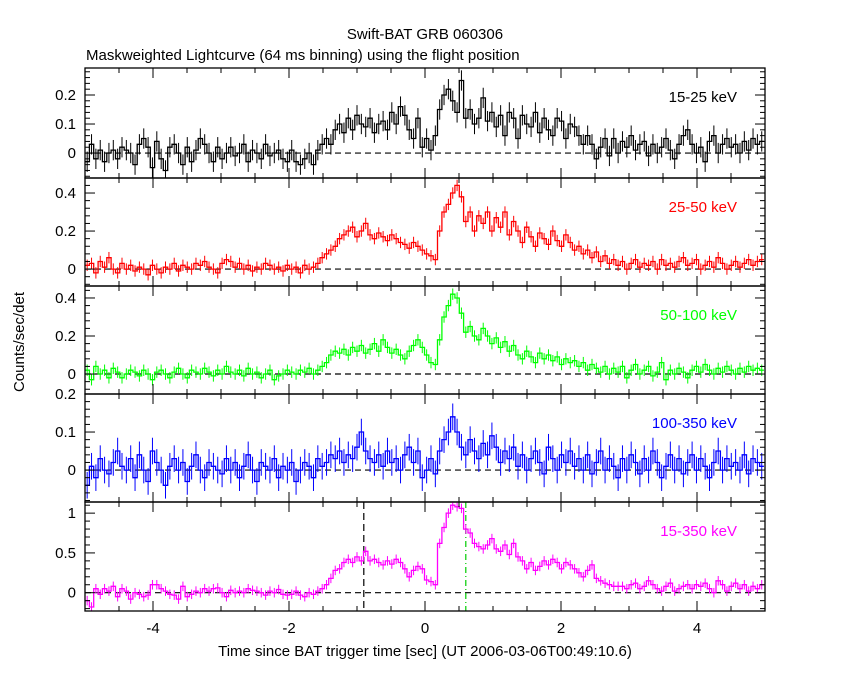  I want to click on x-tick-label: -4, so click(152, 628).